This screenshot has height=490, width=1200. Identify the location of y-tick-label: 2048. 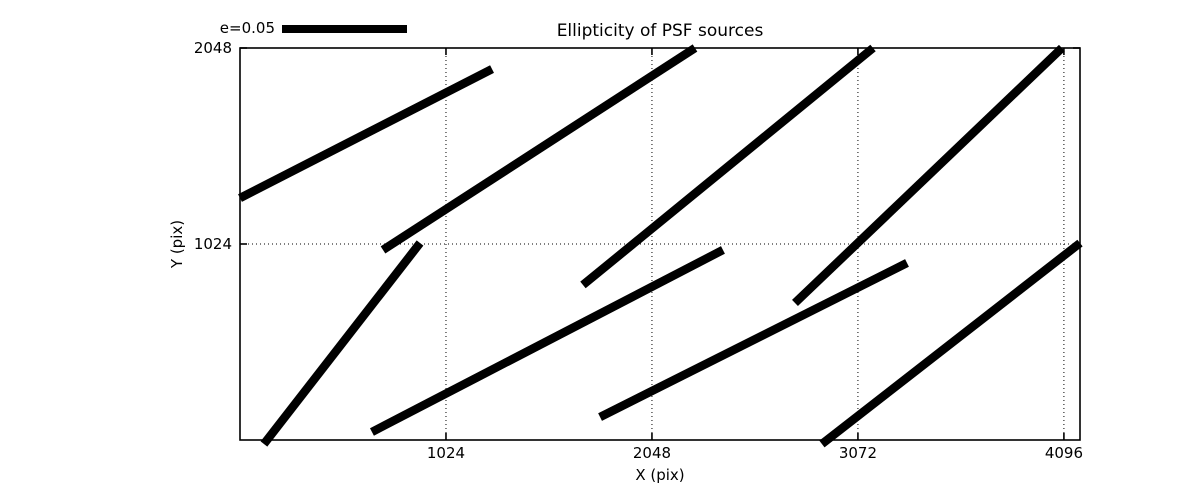
(212, 48).